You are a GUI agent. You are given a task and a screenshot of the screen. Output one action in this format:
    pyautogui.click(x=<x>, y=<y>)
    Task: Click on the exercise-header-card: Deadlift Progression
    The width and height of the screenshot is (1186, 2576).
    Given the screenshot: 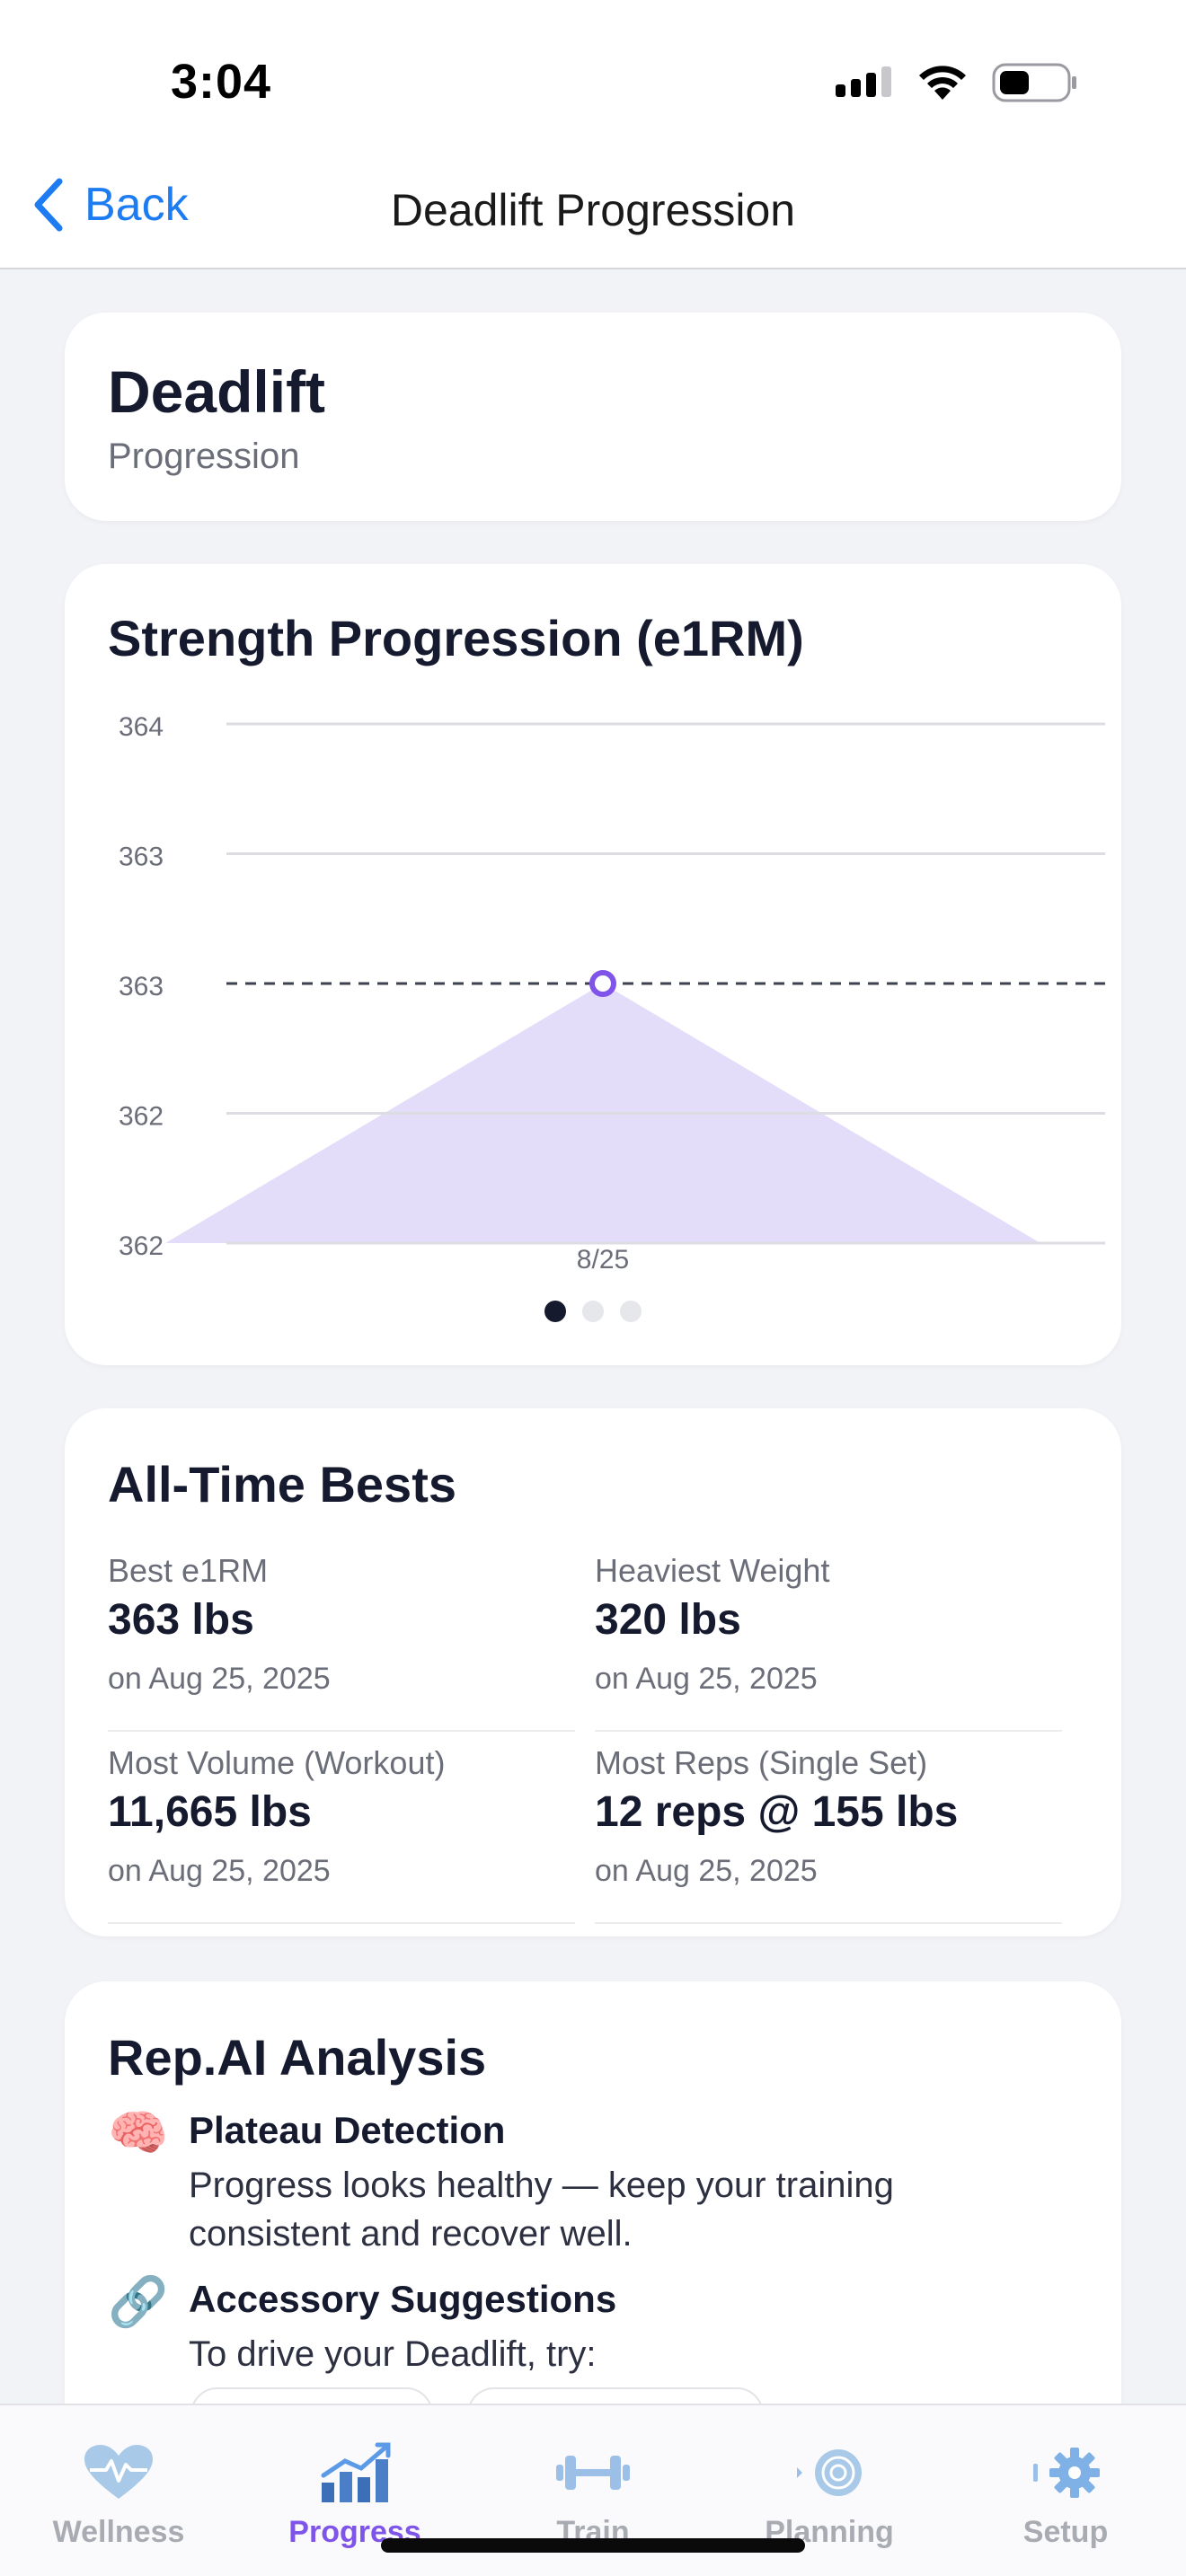 What is the action you would take?
    pyautogui.click(x=593, y=417)
    